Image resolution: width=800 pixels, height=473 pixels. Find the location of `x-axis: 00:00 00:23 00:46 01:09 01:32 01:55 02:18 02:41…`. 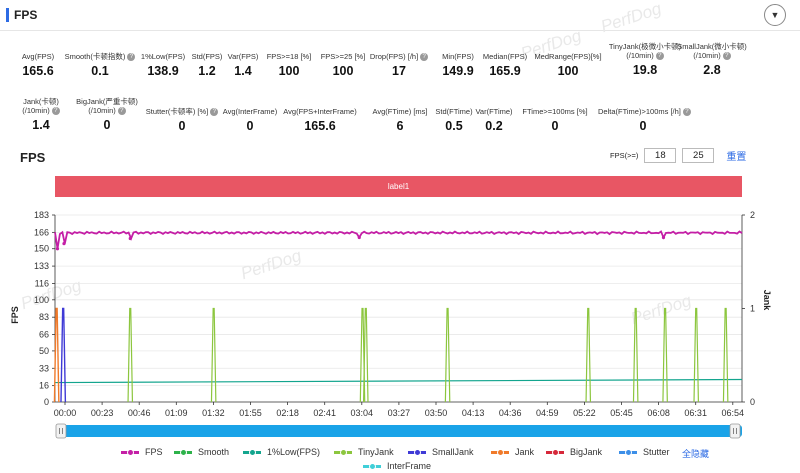

x-axis: 00:00 00:23 00:46 01:09 01:32 01:55 02:18 02:41… is located at coordinates (399, 409).